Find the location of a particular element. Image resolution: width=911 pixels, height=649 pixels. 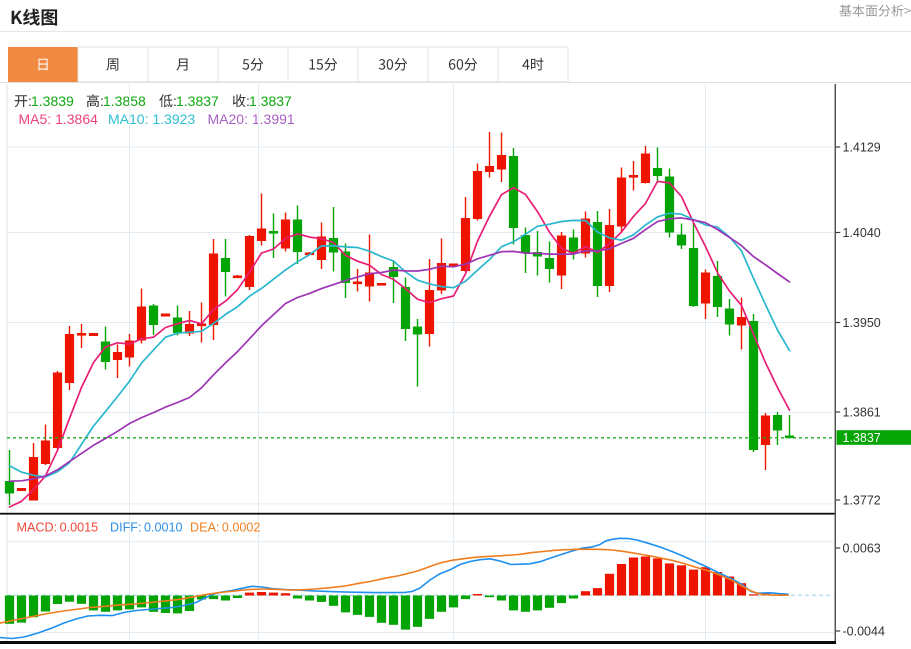

svg-text: 1.4040 is located at coordinates (862, 233).